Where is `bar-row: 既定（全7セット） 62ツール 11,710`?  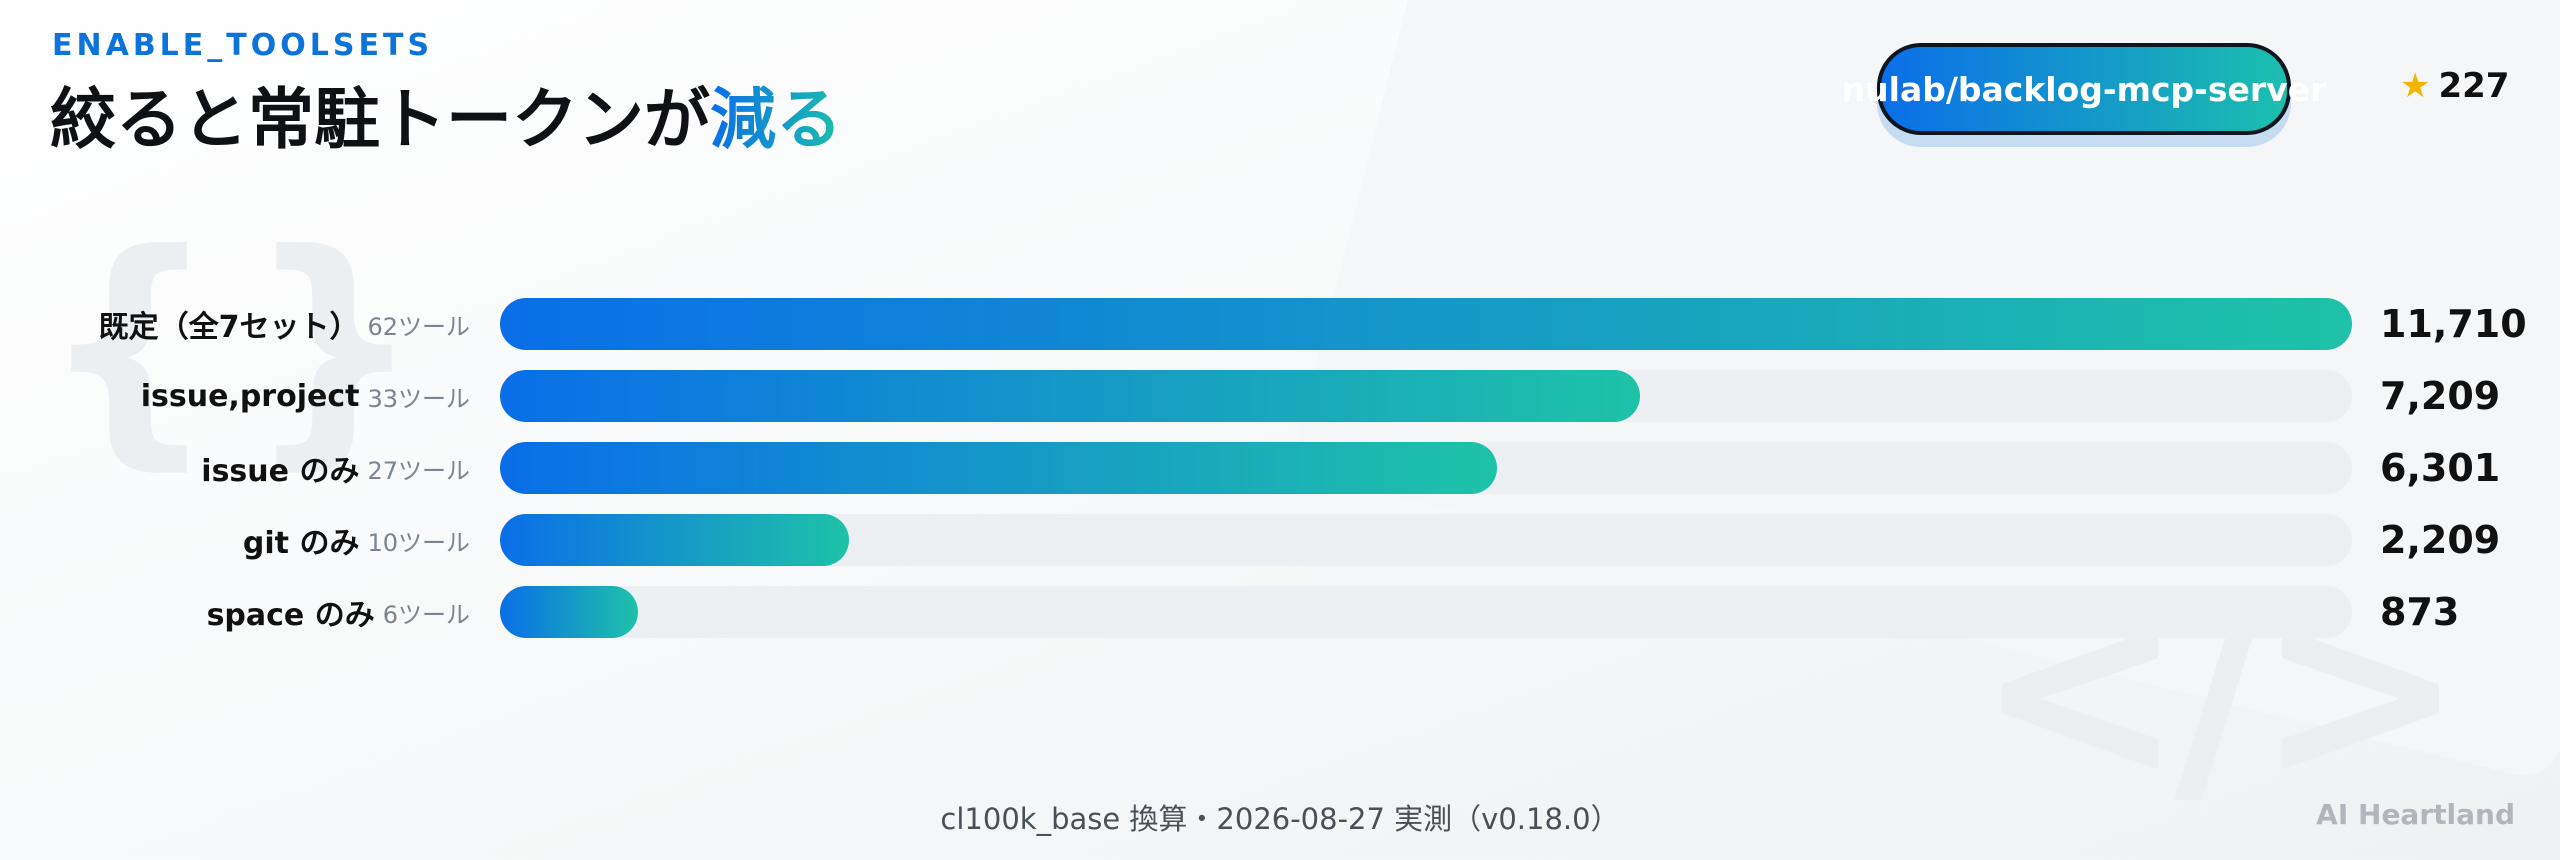 bar-row: 既定（全7セット） 62ツール 11,710 is located at coordinates (1280, 324).